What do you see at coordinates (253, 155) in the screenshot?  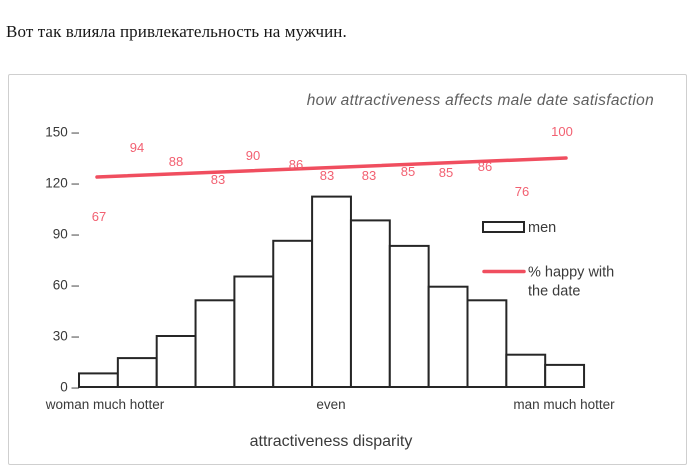 I see `line-value-label: 90` at bounding box center [253, 155].